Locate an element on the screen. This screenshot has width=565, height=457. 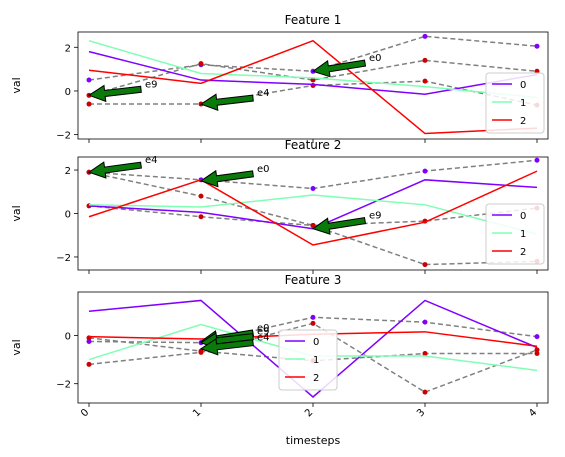
x-tick-label: 3 is located at coordinates (421, 413).